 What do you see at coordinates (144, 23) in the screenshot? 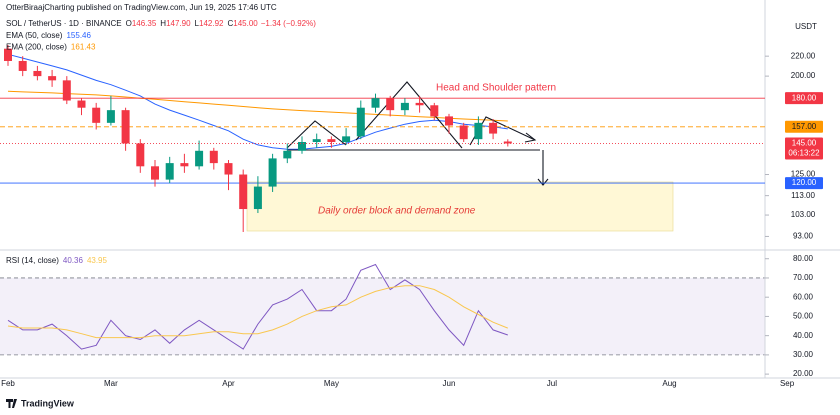
I see `ohlc-value: 146.35` at bounding box center [144, 23].